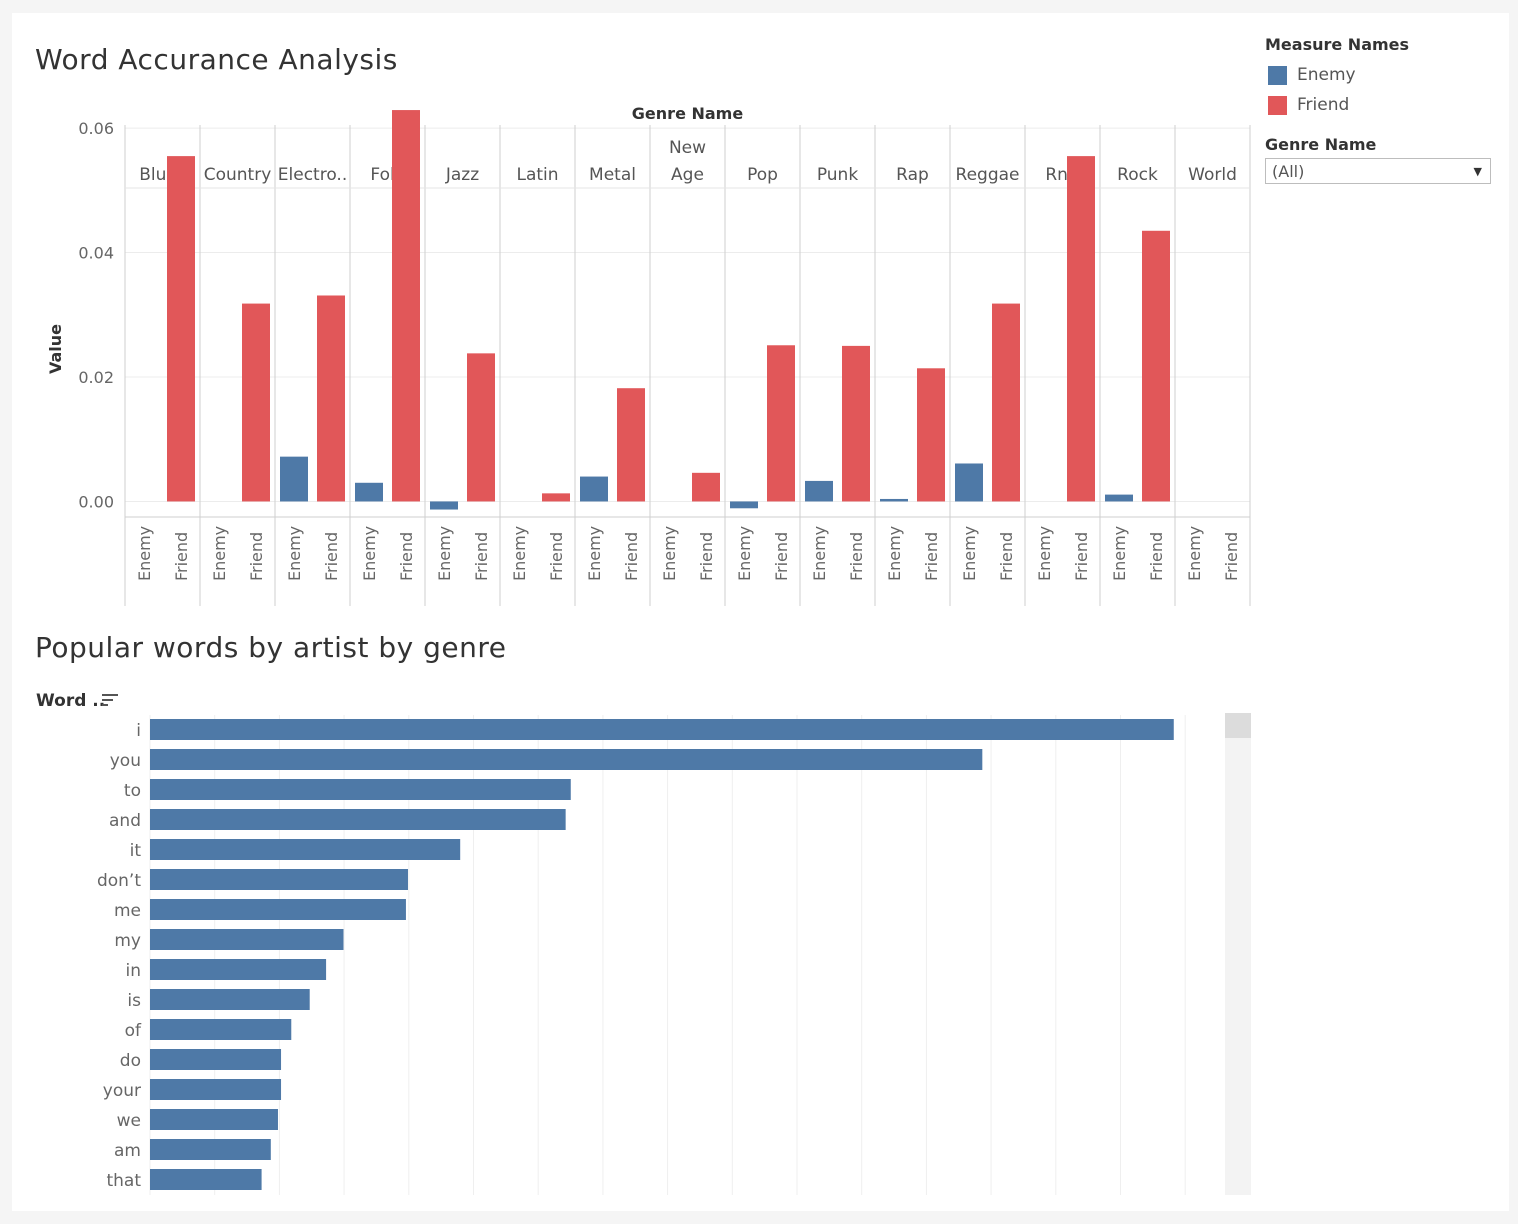 The width and height of the screenshot is (1518, 1224). I want to click on legend-label-enemy: Enemy, so click(1326, 75).